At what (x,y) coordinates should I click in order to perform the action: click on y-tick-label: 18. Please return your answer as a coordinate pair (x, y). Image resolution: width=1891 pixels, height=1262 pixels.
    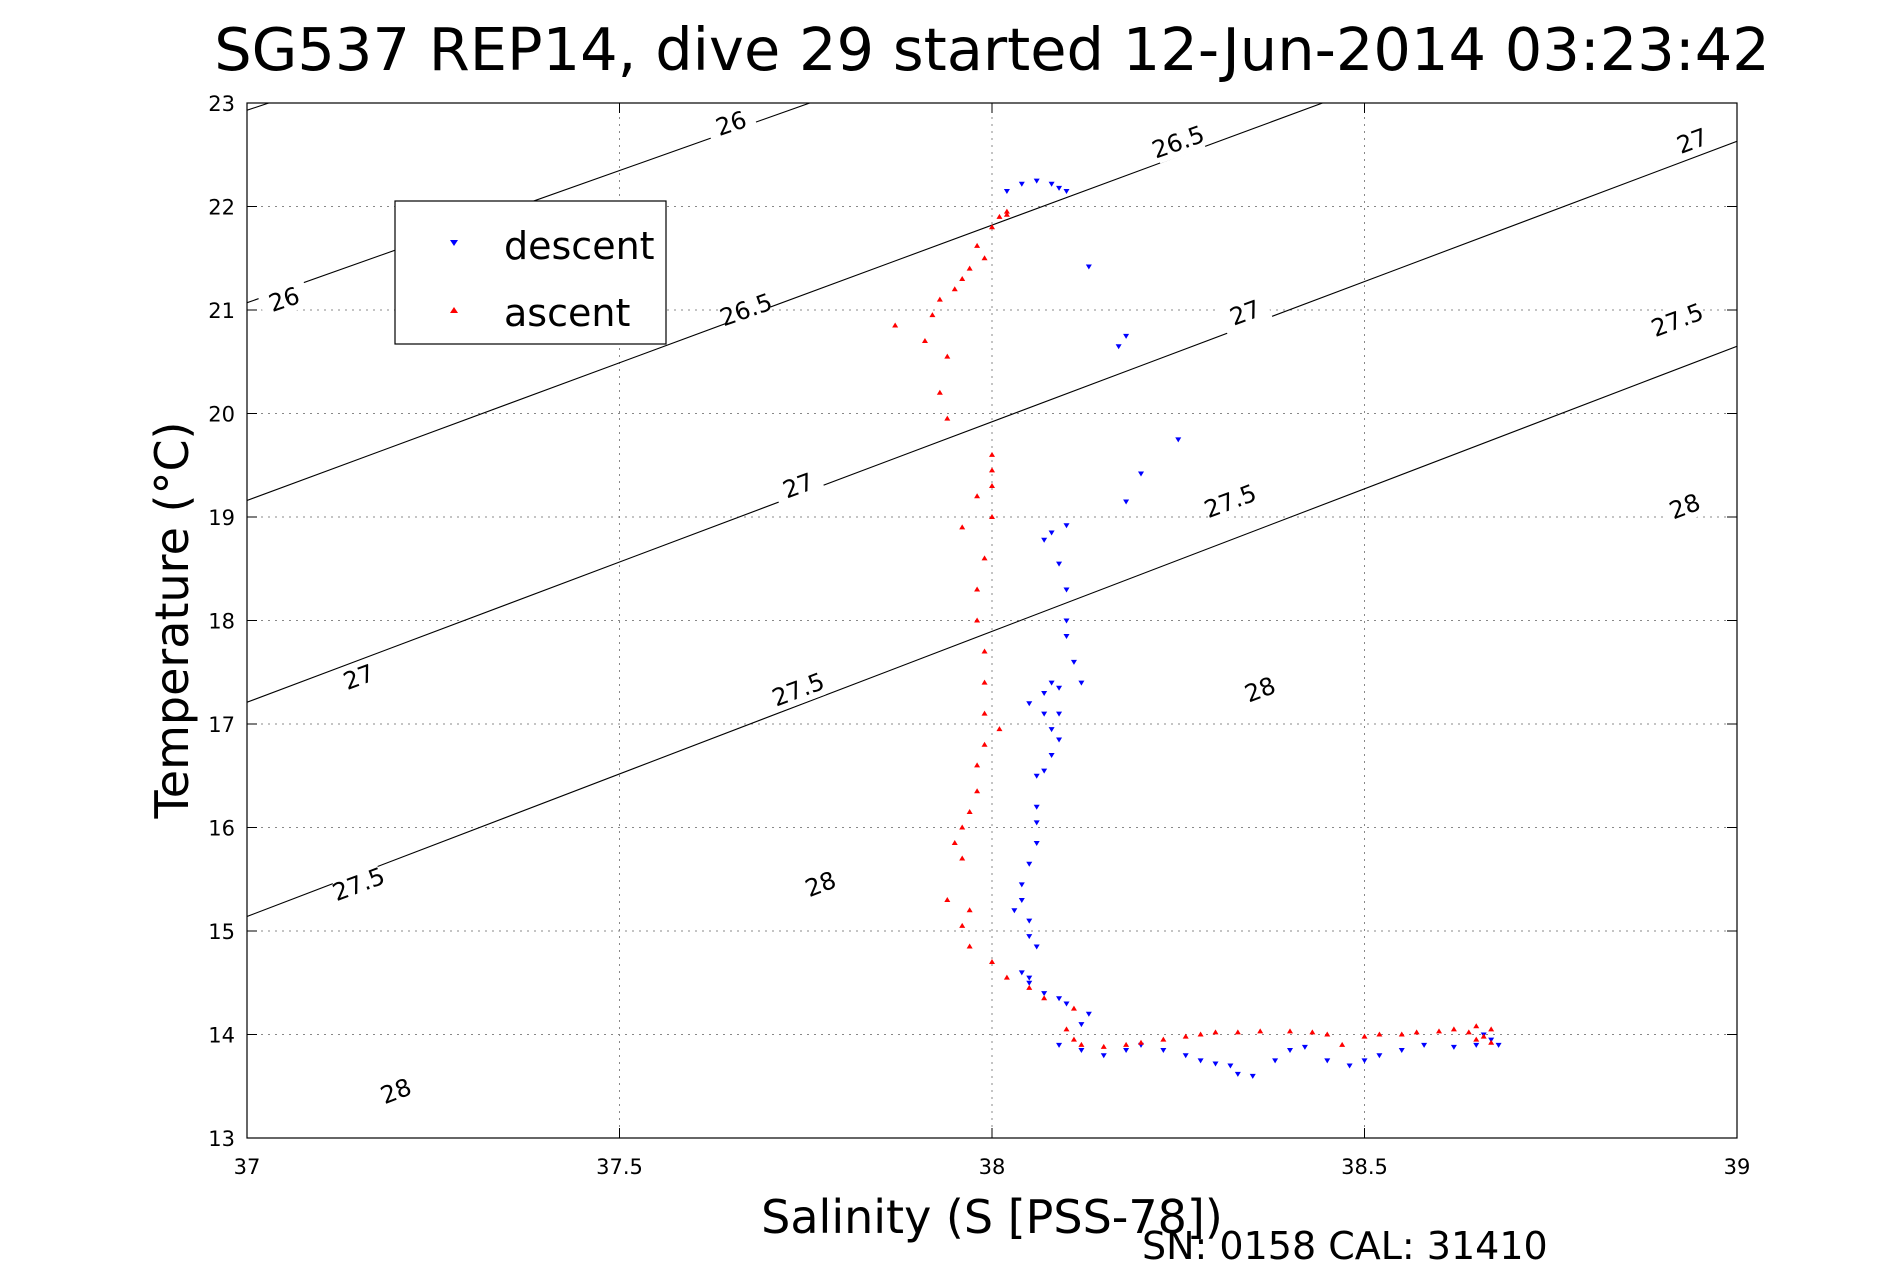
    Looking at the image, I should click on (221, 622).